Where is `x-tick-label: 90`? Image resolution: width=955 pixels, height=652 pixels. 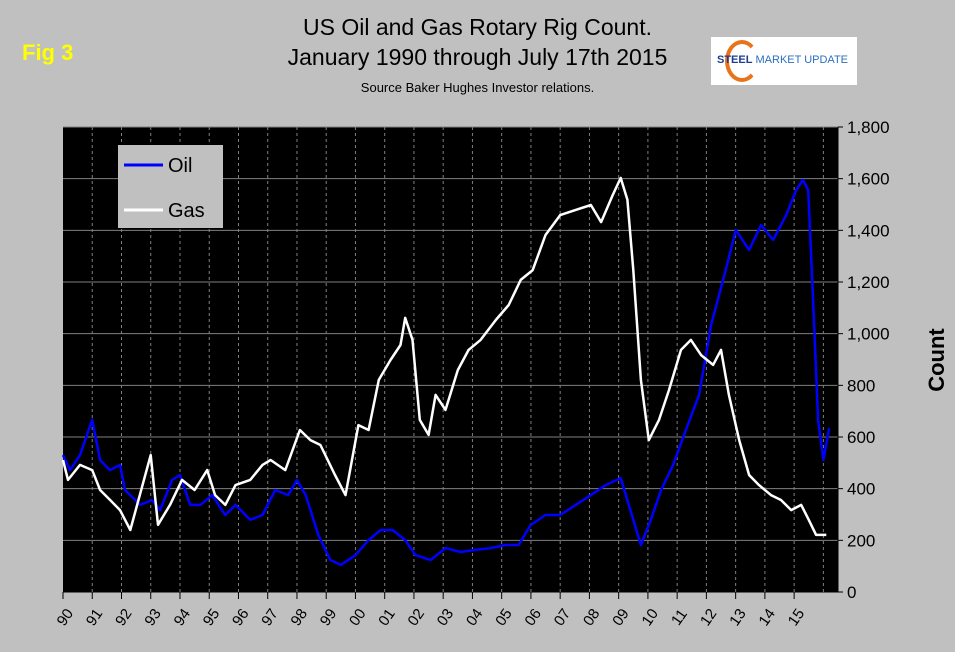 x-tick-label: 90 is located at coordinates (65, 617).